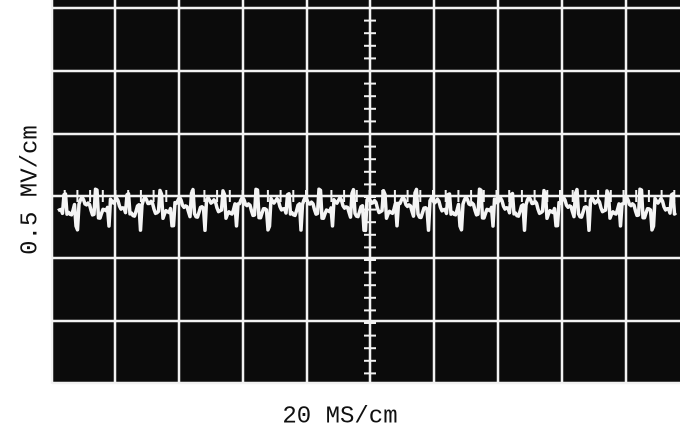 The height and width of the screenshot is (434, 680). I want to click on x-axis-label: 20 MS/cm, so click(339, 416).